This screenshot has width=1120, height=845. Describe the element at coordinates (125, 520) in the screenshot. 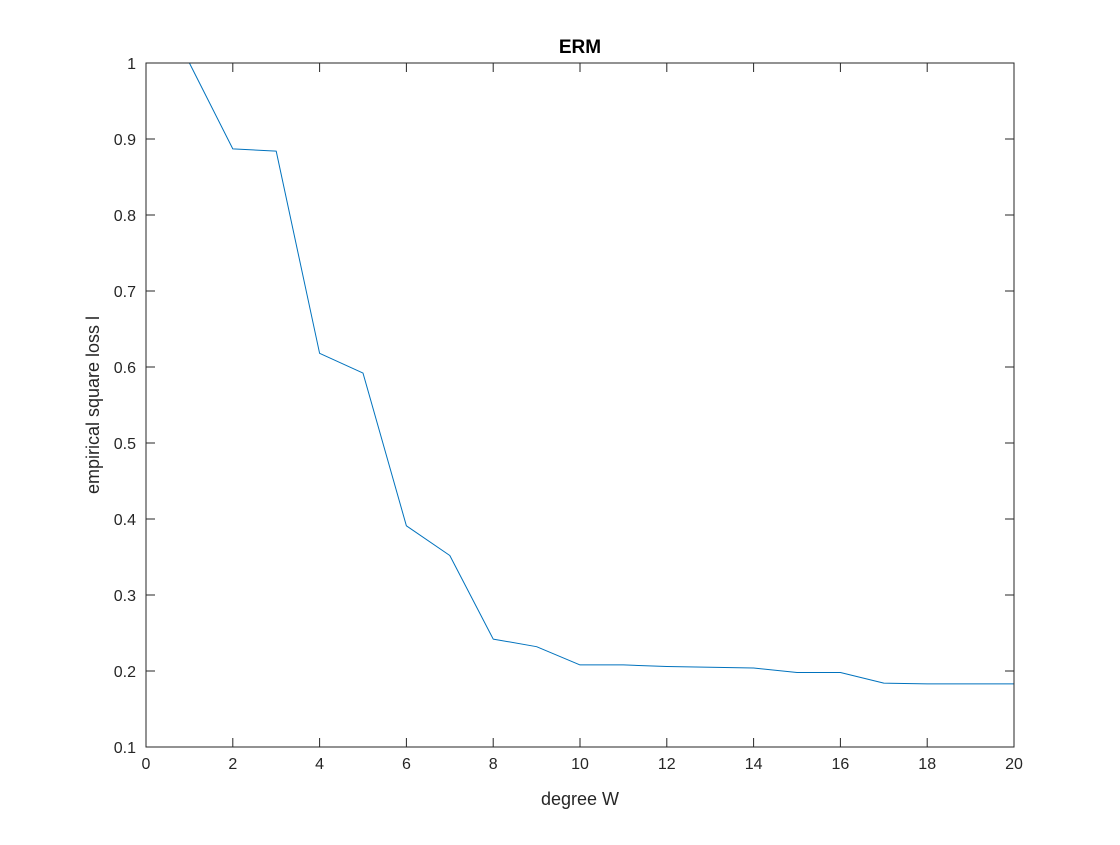

I see `y-tick-label: 0.4` at that location.